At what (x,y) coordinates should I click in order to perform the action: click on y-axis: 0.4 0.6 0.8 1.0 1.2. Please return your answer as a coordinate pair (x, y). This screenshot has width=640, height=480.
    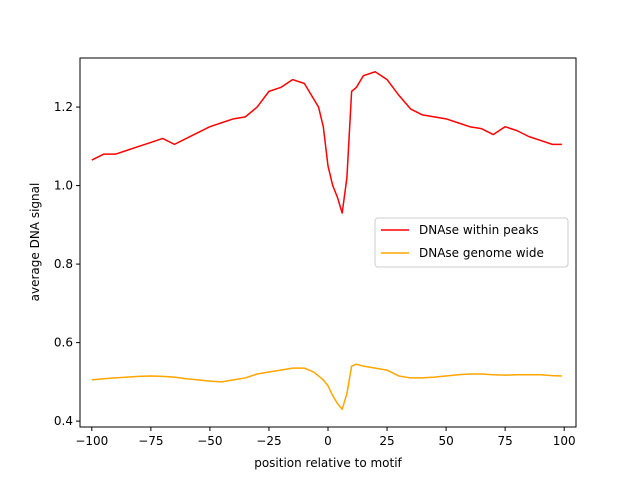
    Looking at the image, I should click on (67, 264).